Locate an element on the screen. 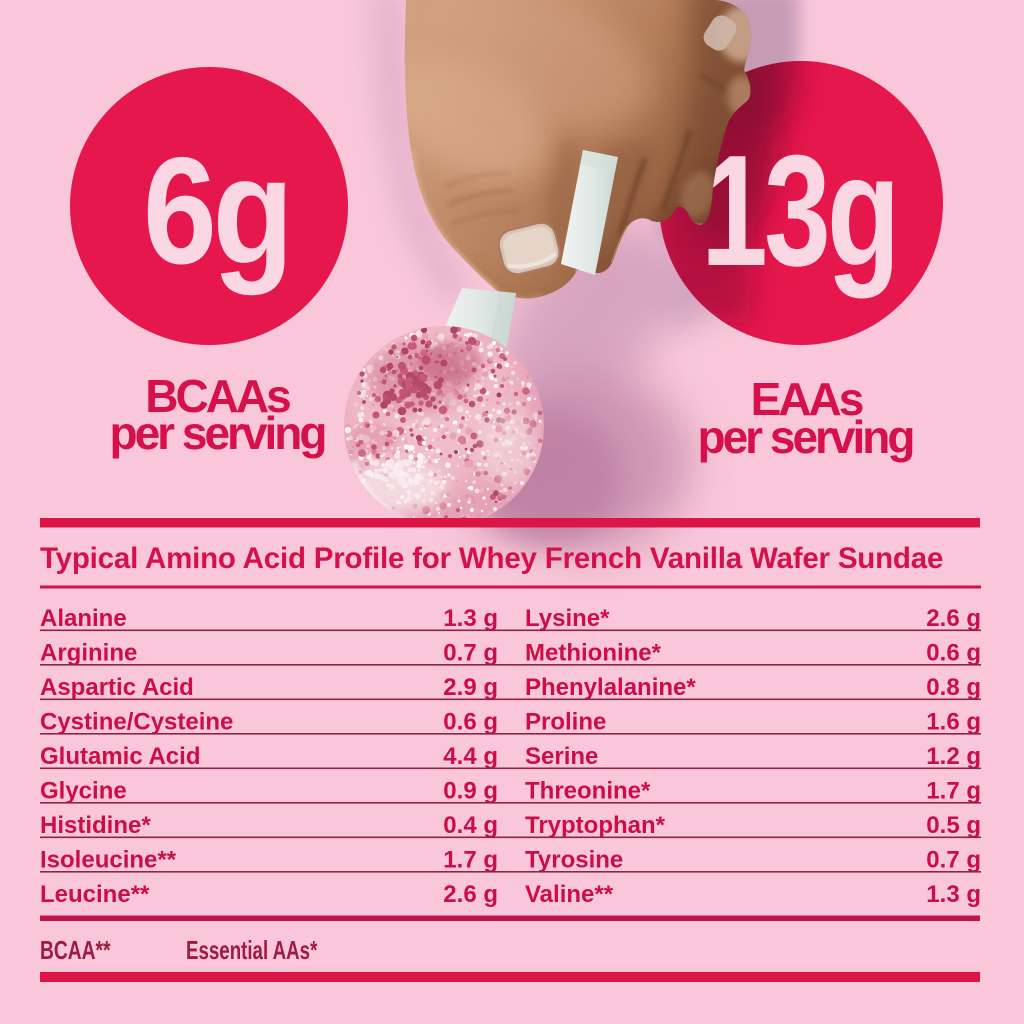  svg-text: Tyrosine is located at coordinates (574, 860).